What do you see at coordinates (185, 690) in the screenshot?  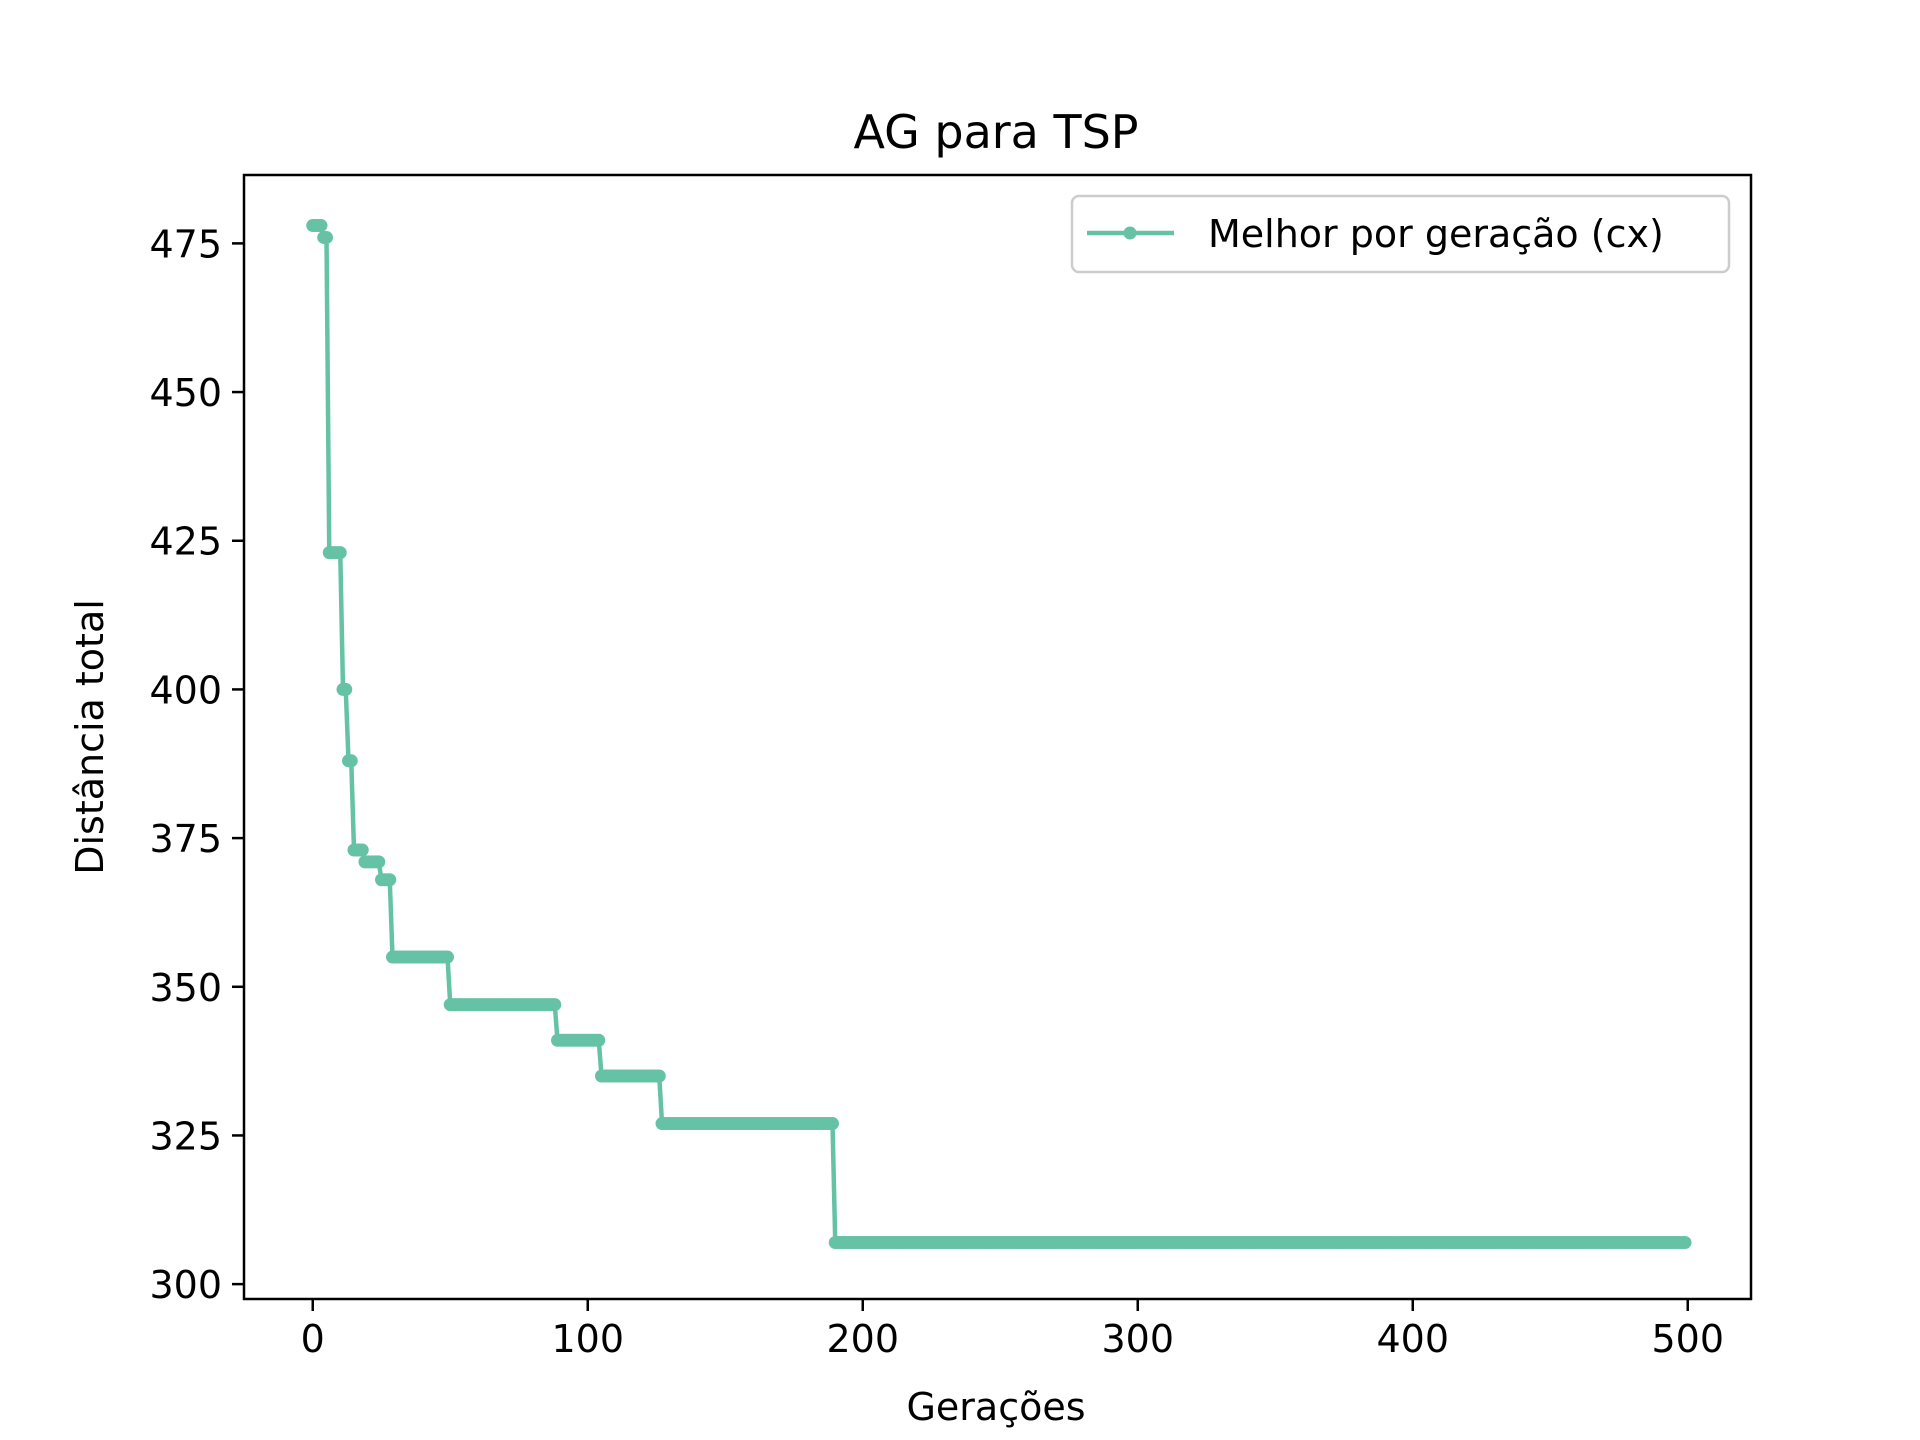 I see `y-tick-label: 400` at bounding box center [185, 690].